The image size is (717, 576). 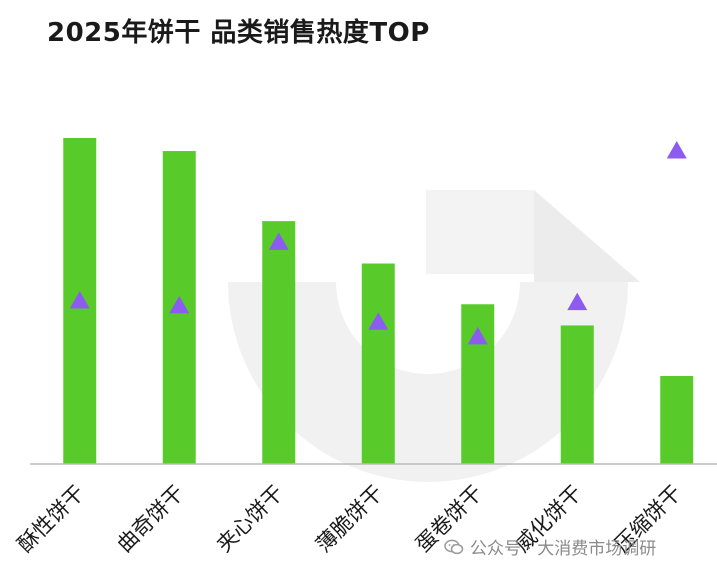 I want to click on background-logo-wedge, so click(x=587, y=236).